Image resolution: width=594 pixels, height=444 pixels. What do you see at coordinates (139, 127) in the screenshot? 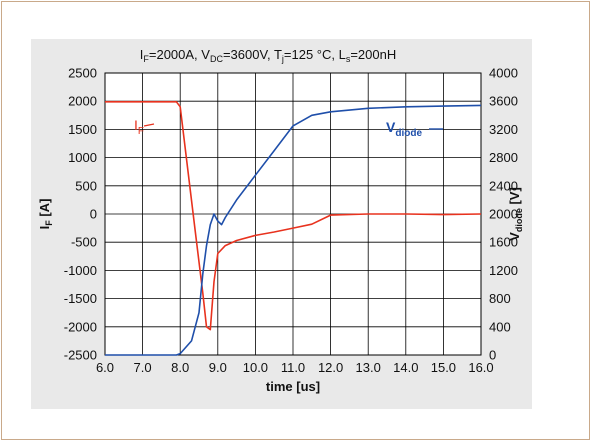
I see `series-label-if: IF` at bounding box center [139, 127].